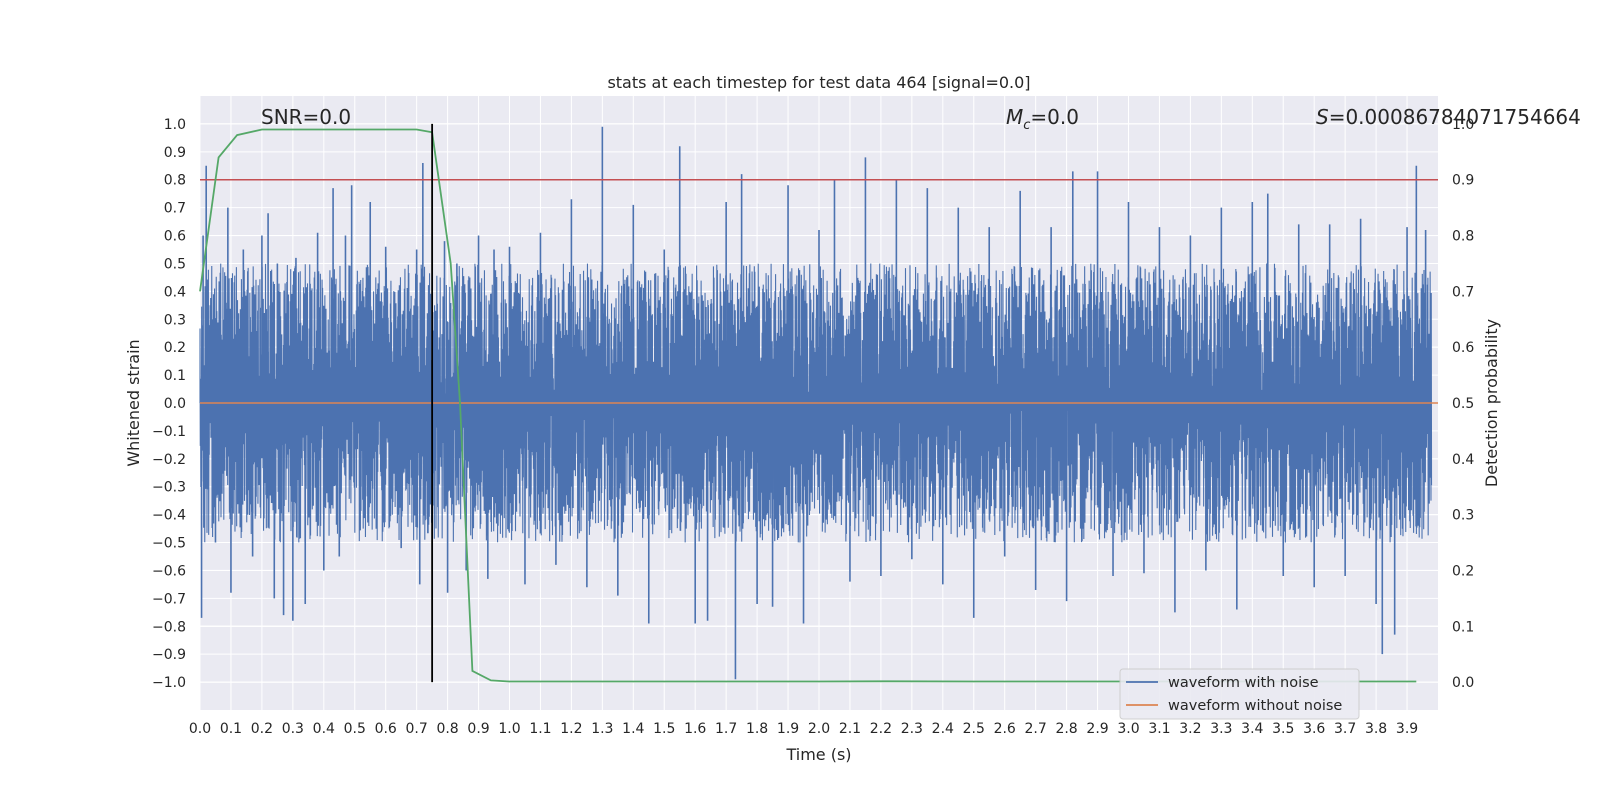  I want to click on x-tick-label: 0.2, so click(262, 729).